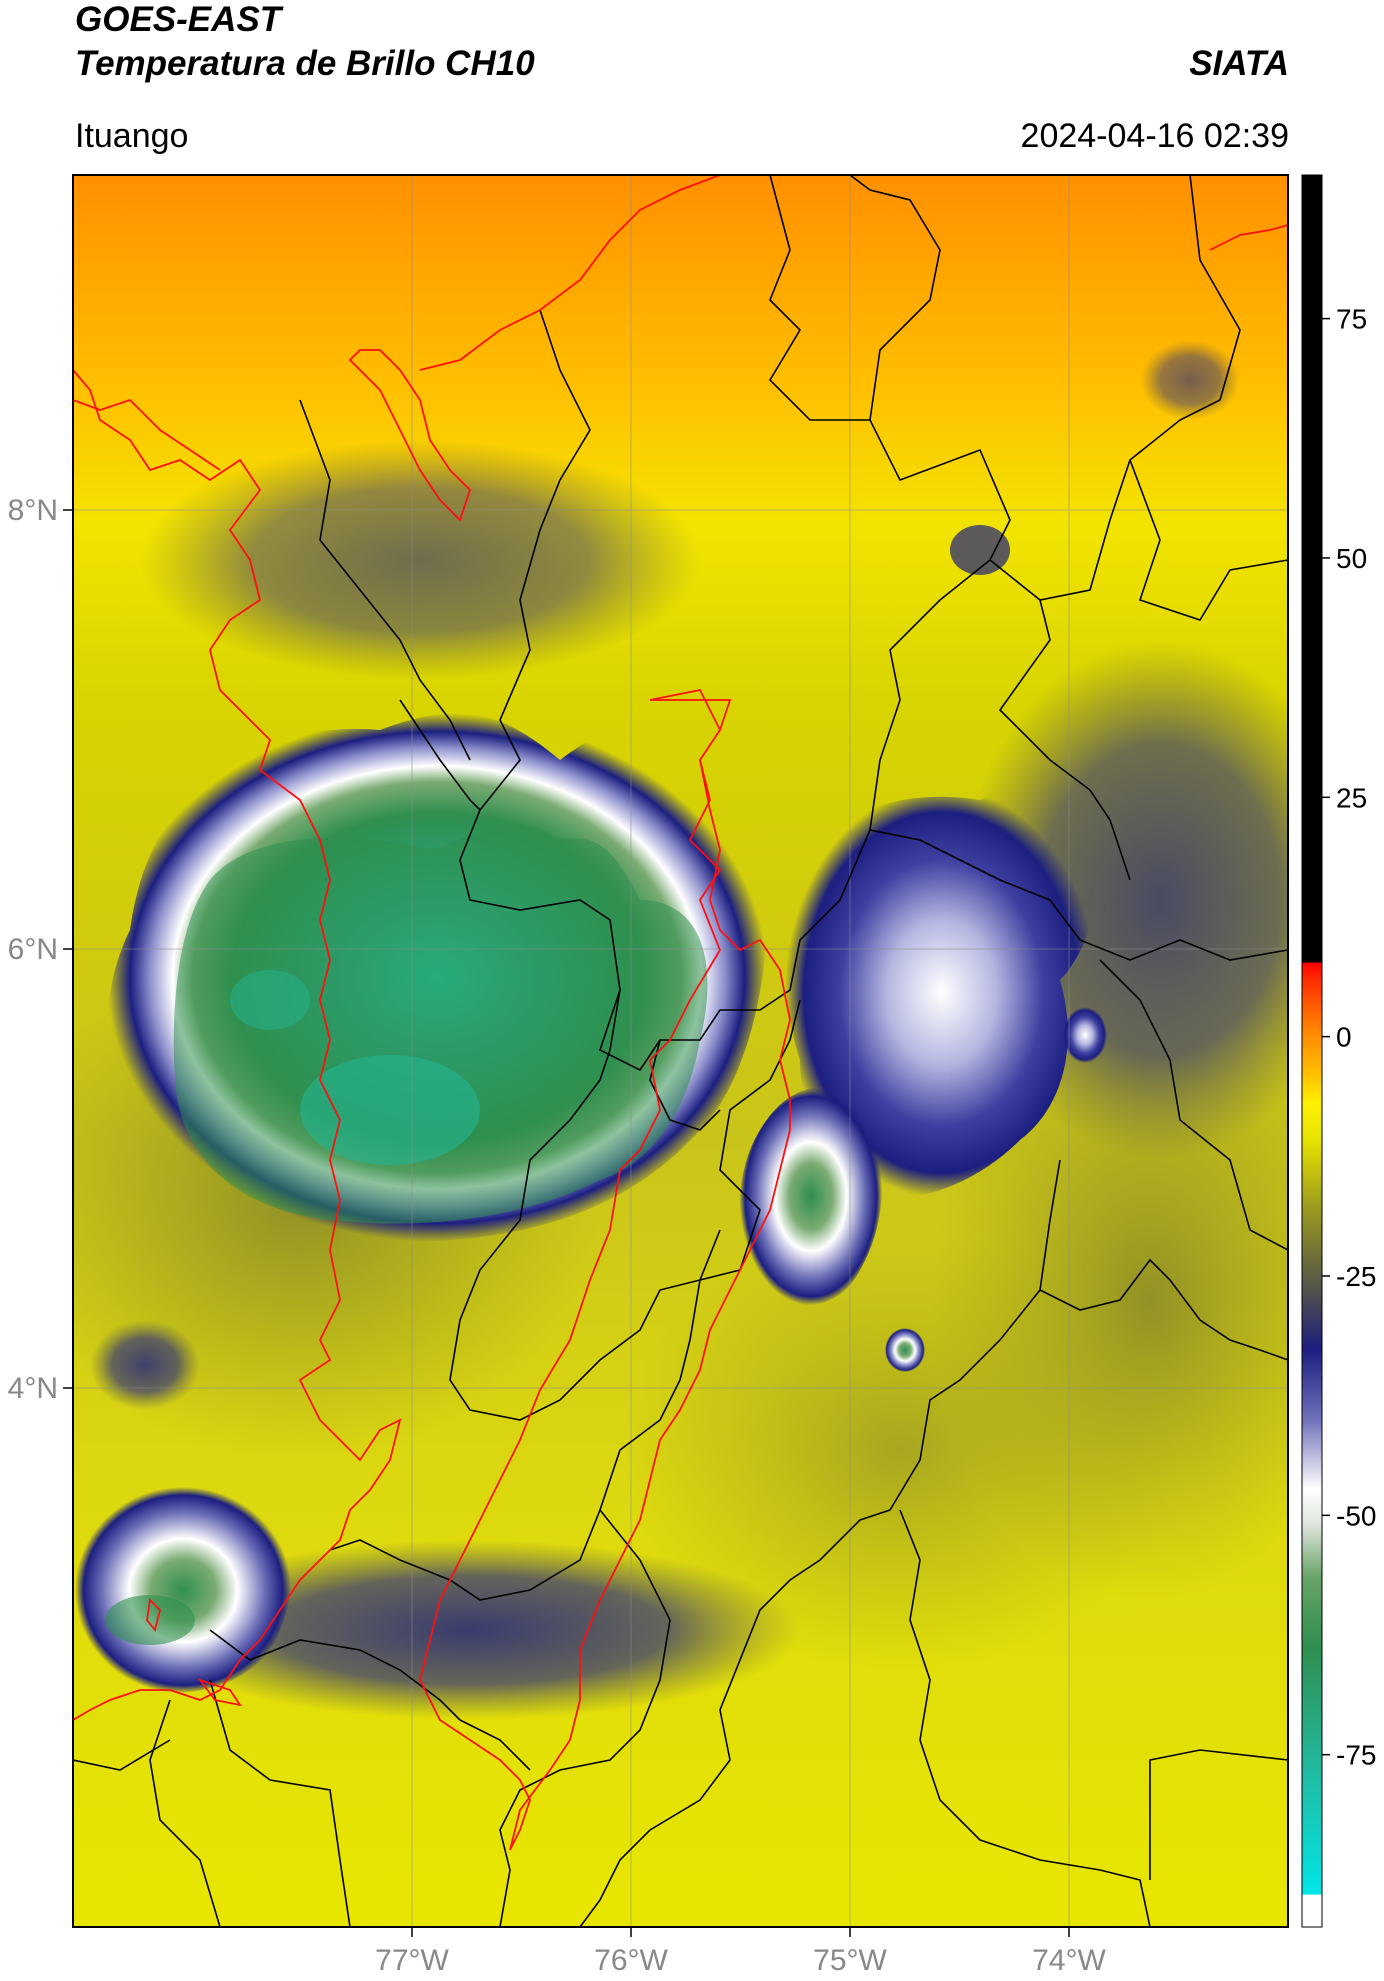 Image resolution: width=1384 pixels, height=1981 pixels. What do you see at coordinates (1239, 63) in the screenshot?
I see `brand-label: SIATA` at bounding box center [1239, 63].